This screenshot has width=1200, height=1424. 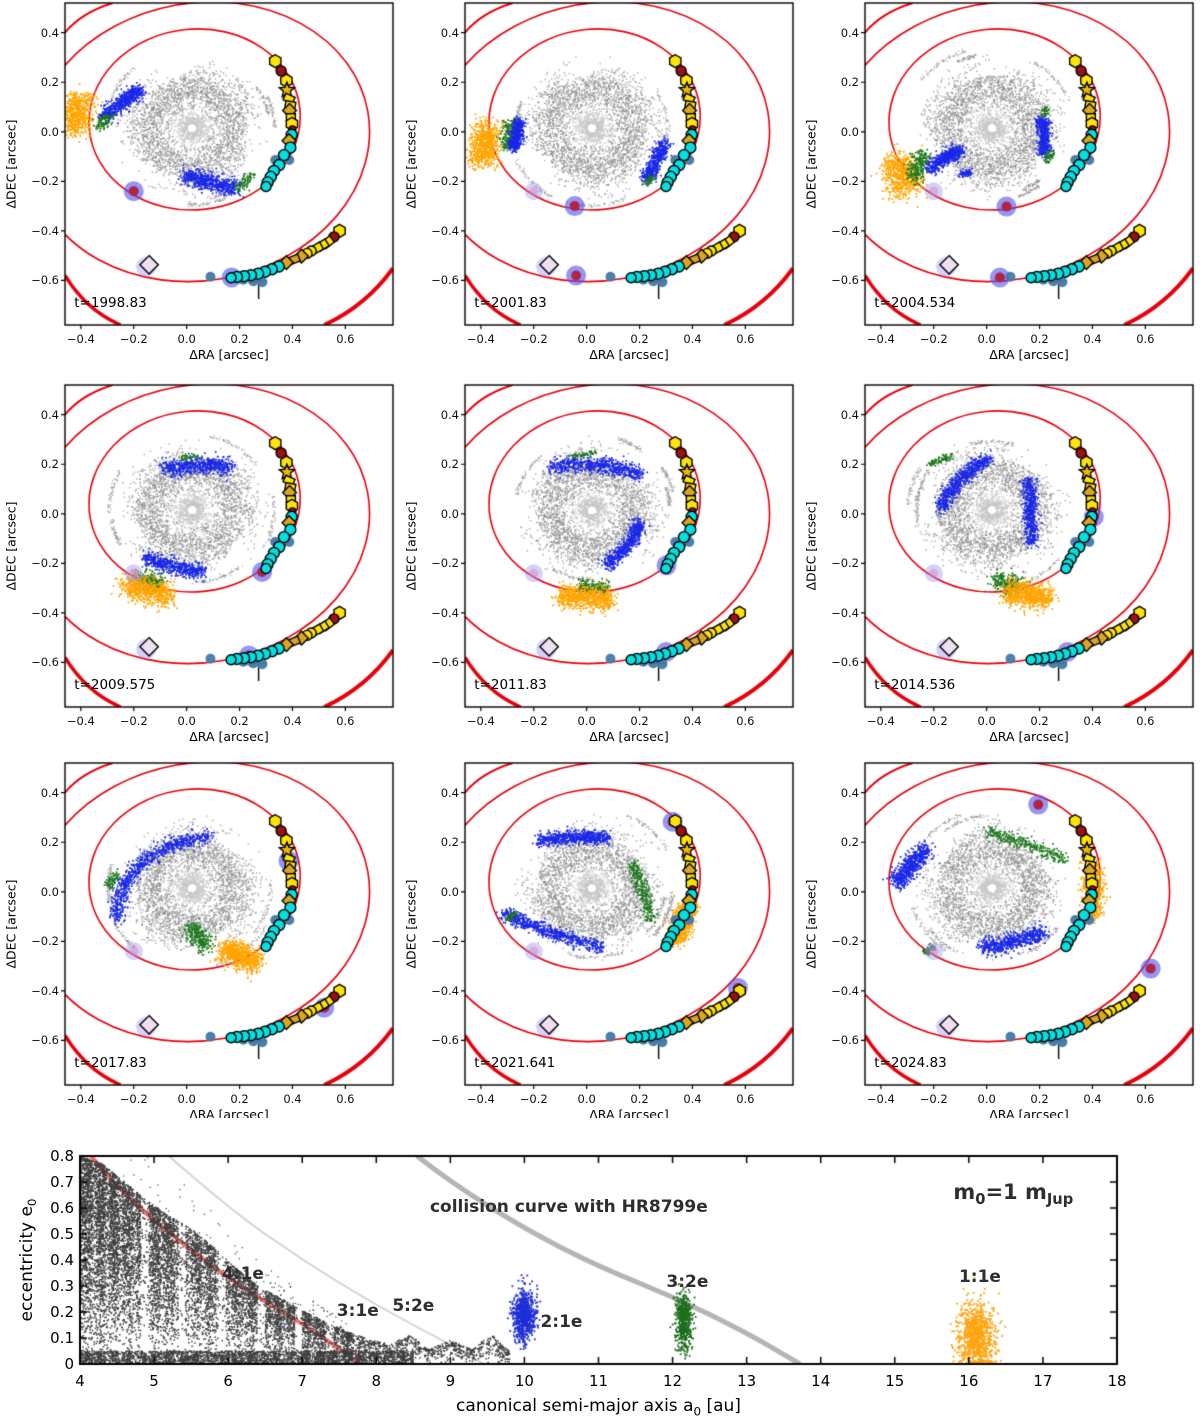 I want to click on ecc-x-tick-label: 9, so click(x=450, y=1381).